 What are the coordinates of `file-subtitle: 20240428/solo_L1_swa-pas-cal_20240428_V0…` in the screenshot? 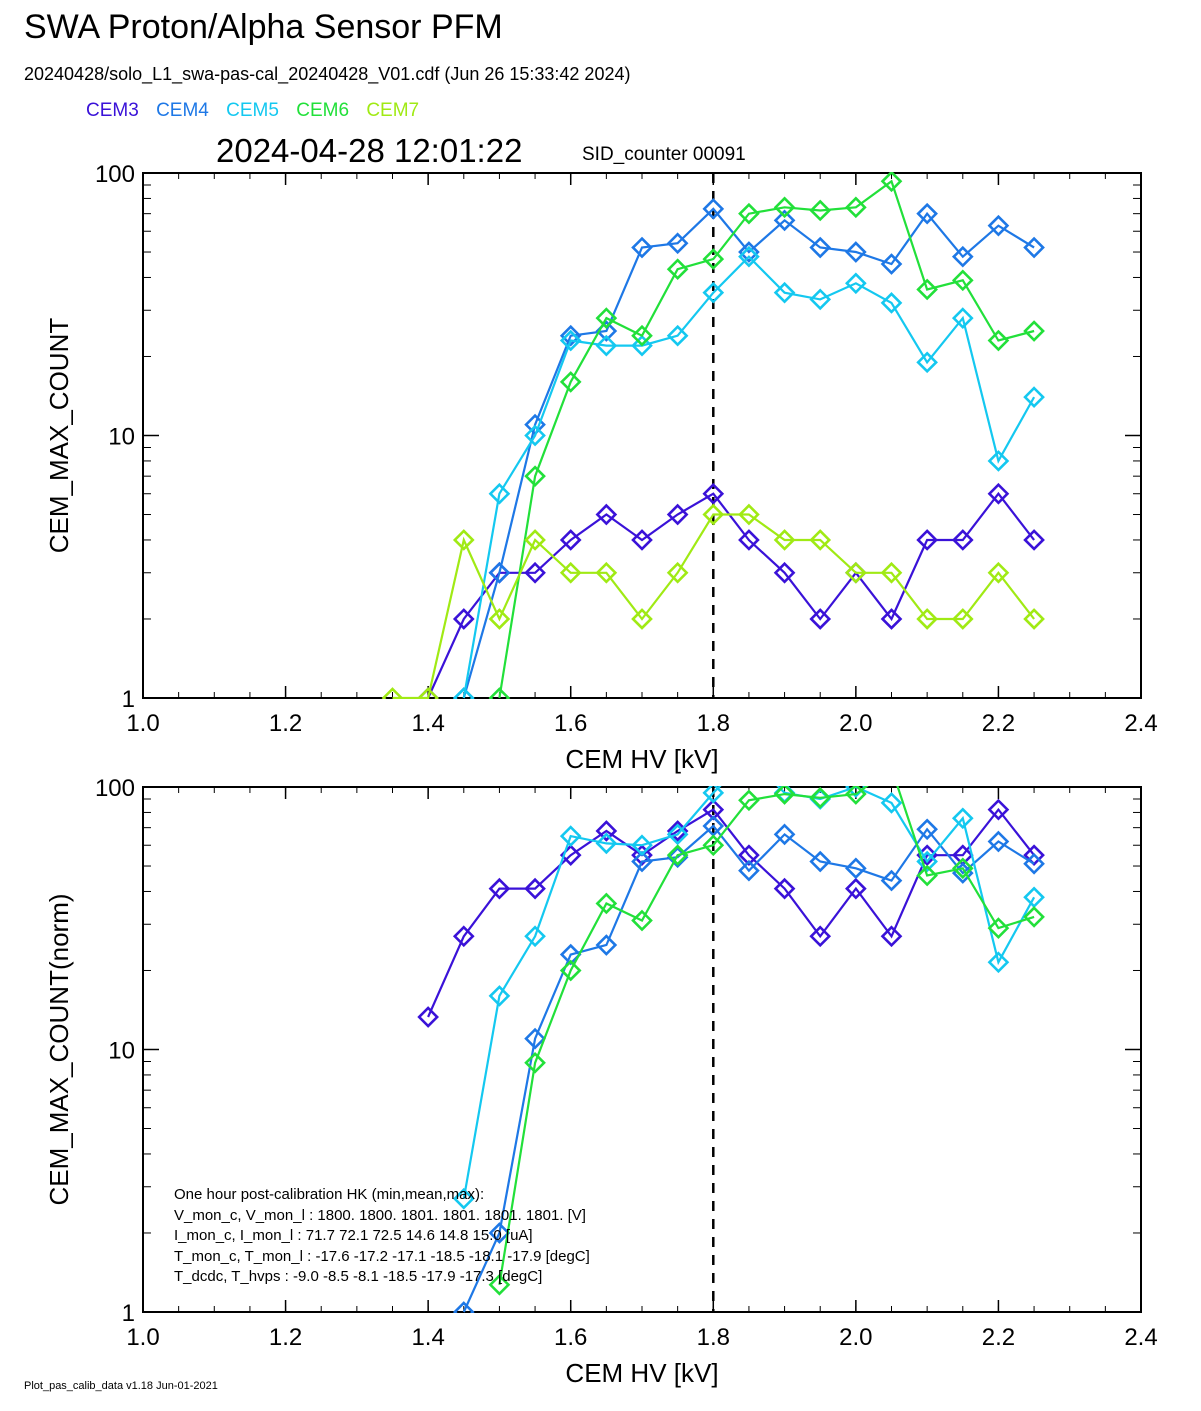 It's located at (327, 74).